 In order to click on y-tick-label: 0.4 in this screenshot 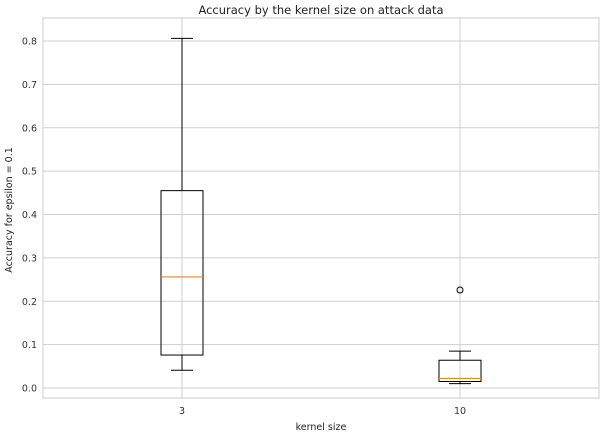, I will do `click(29, 215)`.